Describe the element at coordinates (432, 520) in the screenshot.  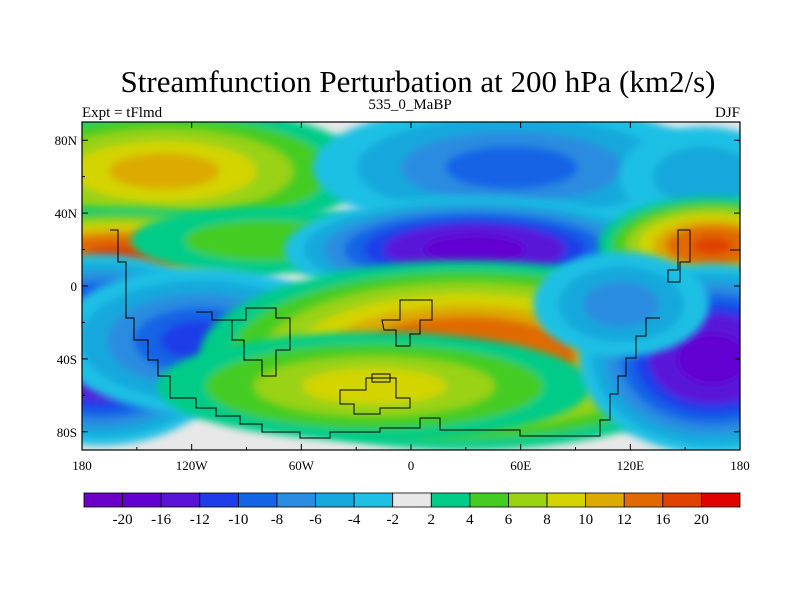
I see `colorbar-label: 2` at that location.